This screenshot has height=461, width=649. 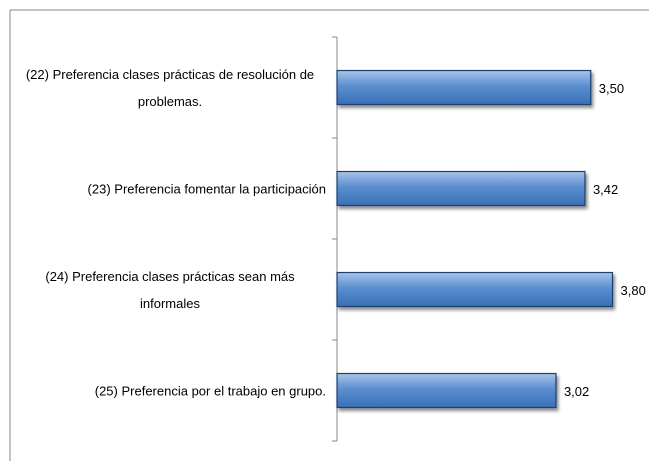 I want to click on value-label: 3,42, so click(x=605, y=189).